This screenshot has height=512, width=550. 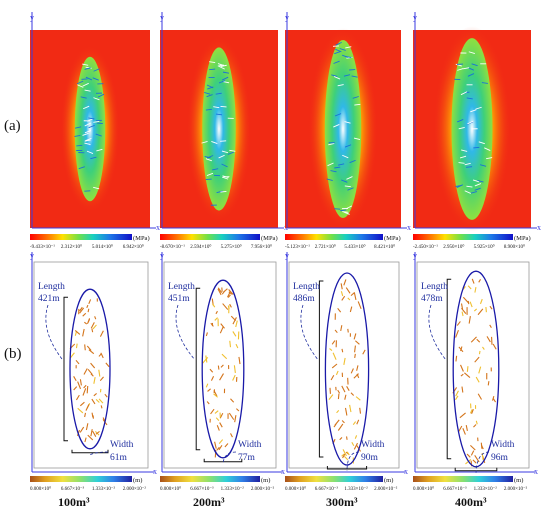 What do you see at coordinates (54, 332) in the screenshot?
I see `length-pointer` at bounding box center [54, 332].